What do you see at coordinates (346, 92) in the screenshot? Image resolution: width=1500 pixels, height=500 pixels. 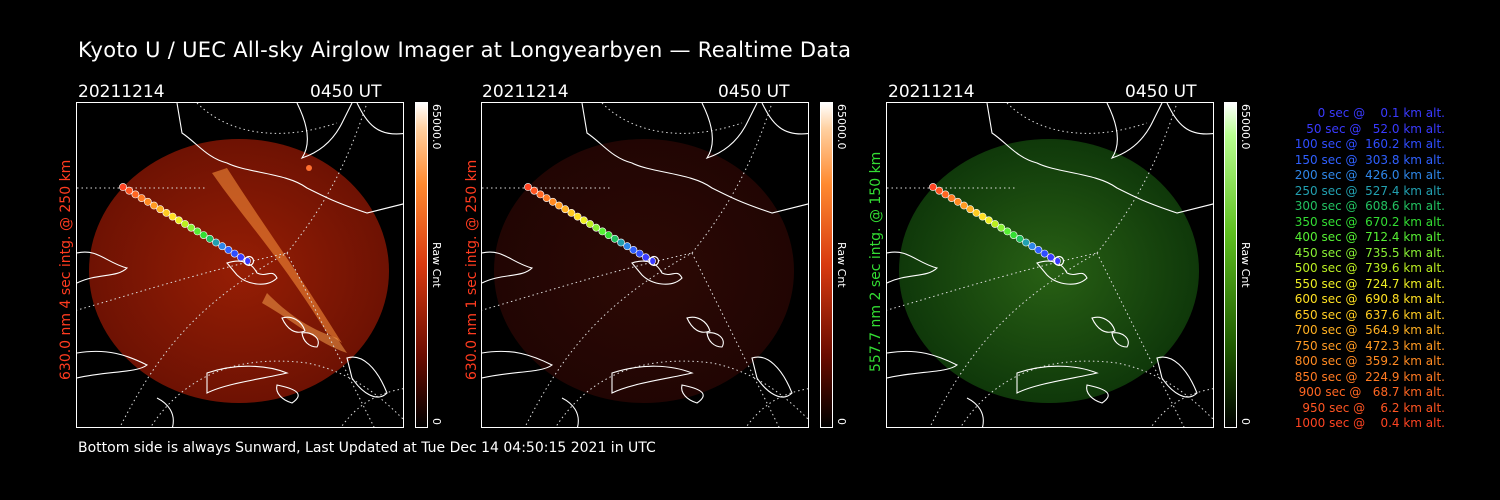 I see `panel-1-time: 0450 UT` at bounding box center [346, 92].